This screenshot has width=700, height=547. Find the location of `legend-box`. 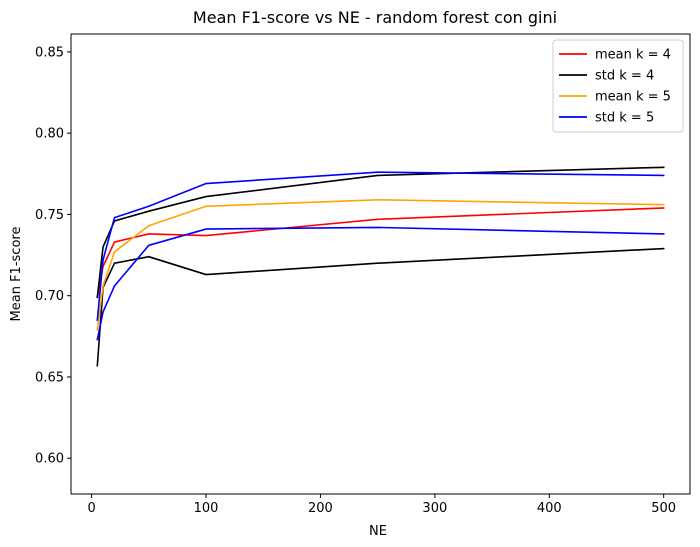

legend-box is located at coordinates (618, 86).